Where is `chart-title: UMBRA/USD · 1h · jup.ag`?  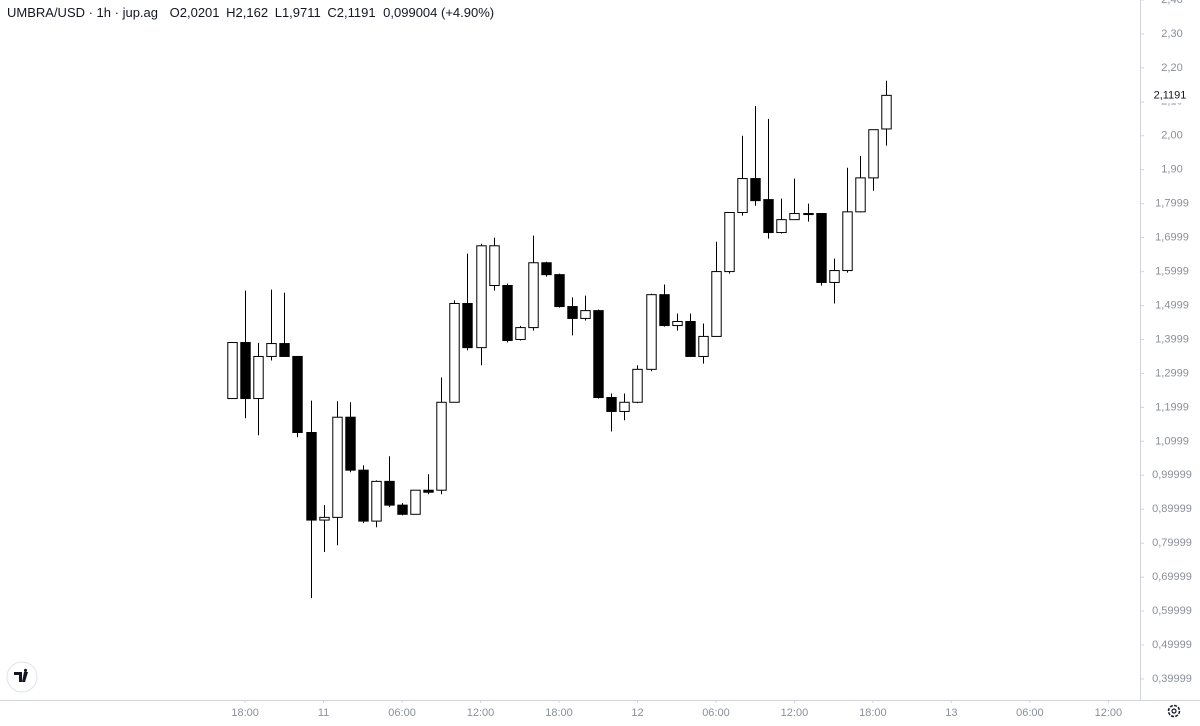 chart-title: UMBRA/USD · 1h · jup.ag is located at coordinates (82, 12).